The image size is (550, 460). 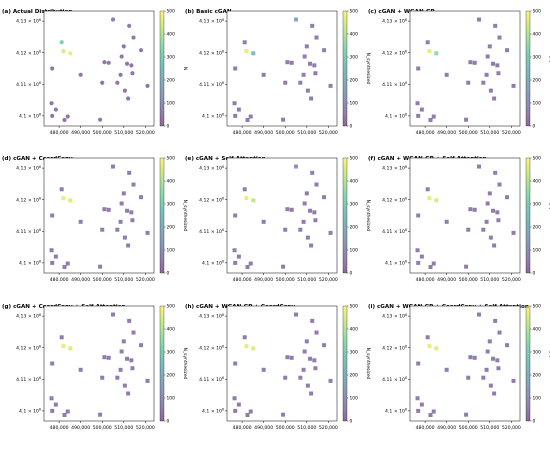 I want to click on y-tick-label: 4.12 × 10⁶, so click(x=394, y=53).